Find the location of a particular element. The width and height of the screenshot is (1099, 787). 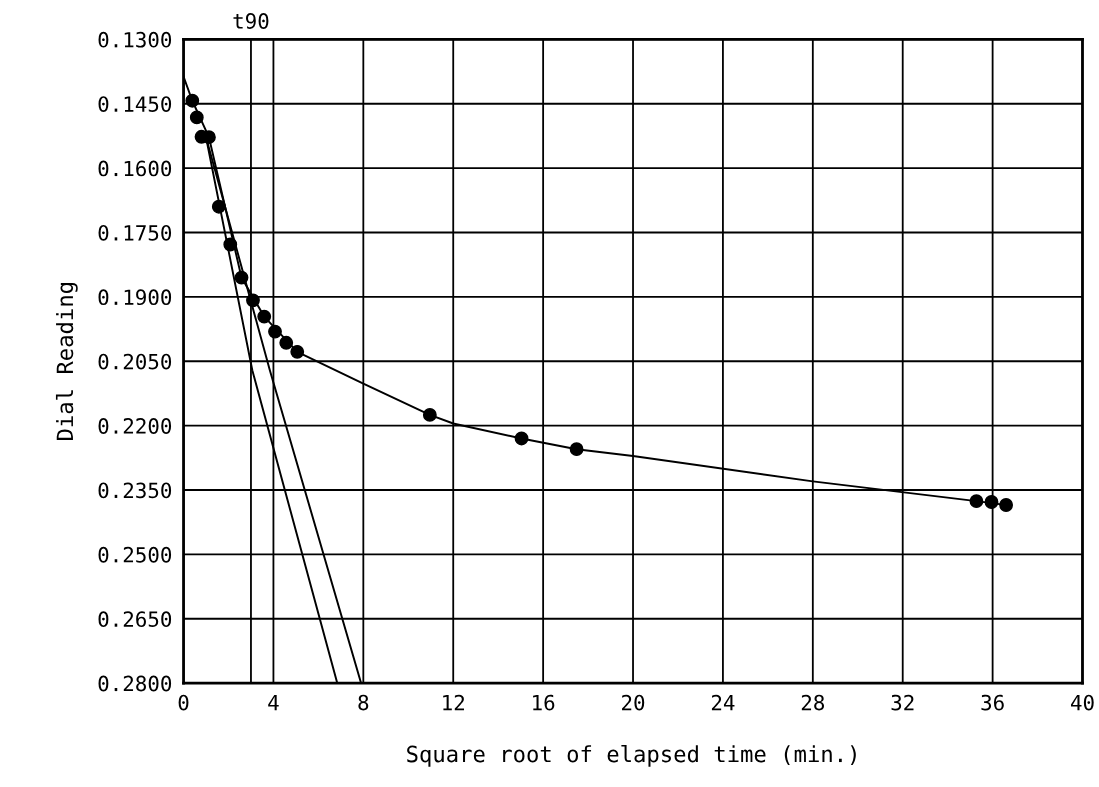

y-tick-label: 0.2500 is located at coordinates (135, 554).